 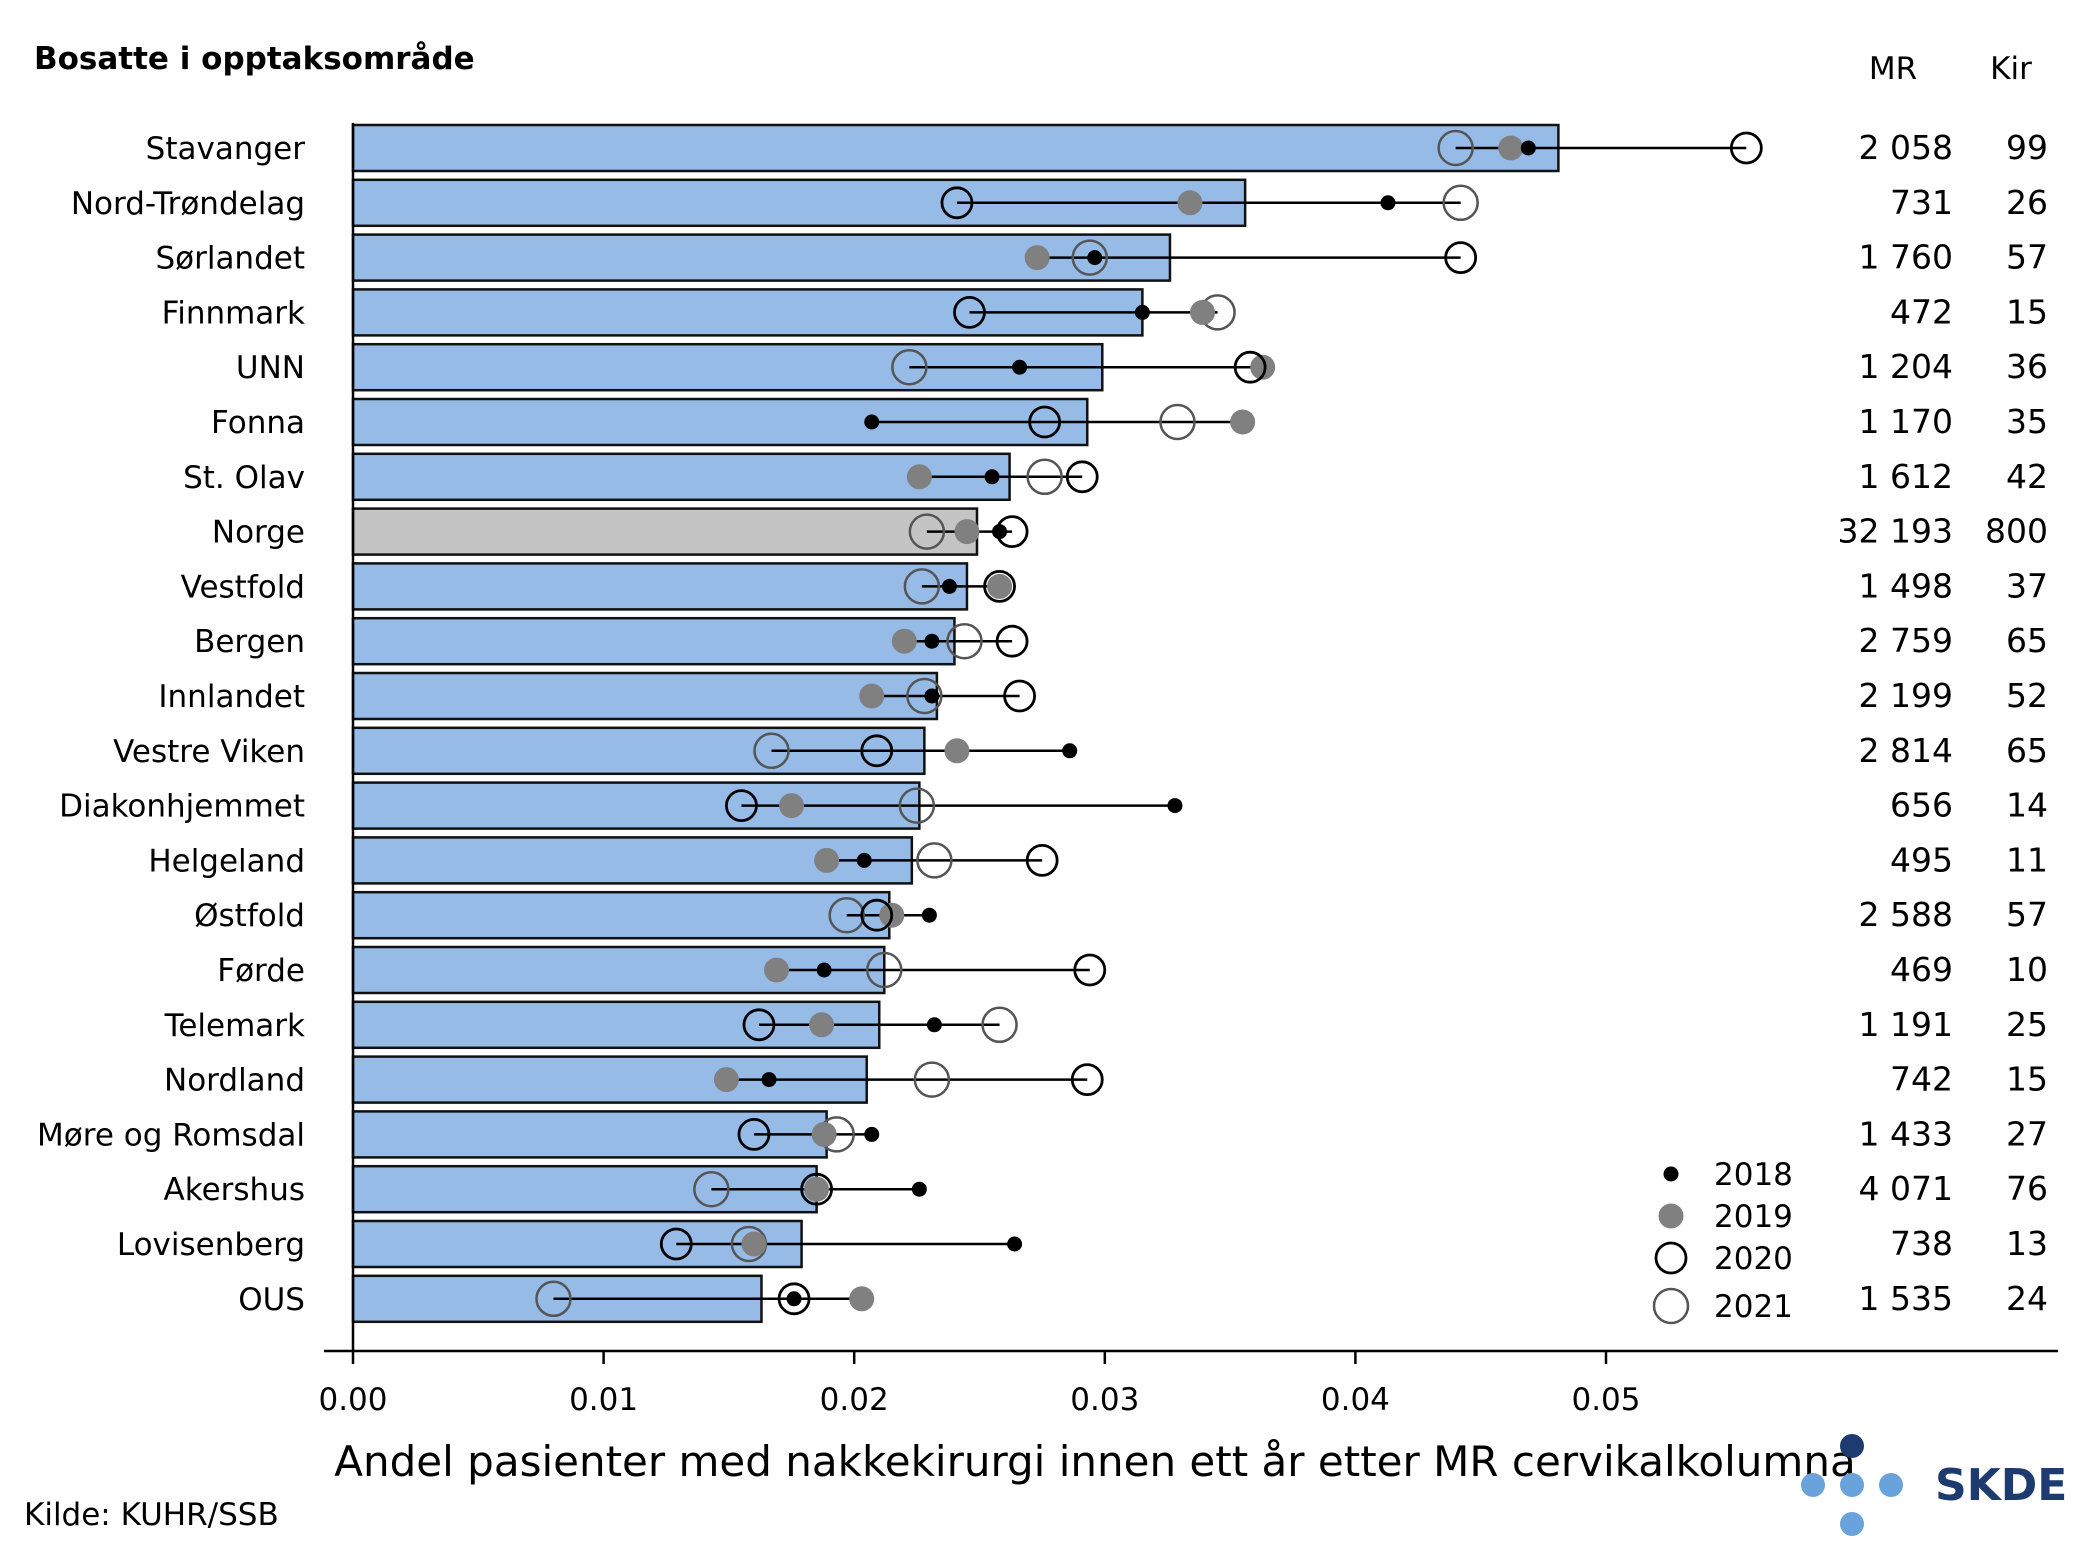 What do you see at coordinates (1015, 1244) in the screenshot?
I see `marker-2018-lovisenberg` at bounding box center [1015, 1244].